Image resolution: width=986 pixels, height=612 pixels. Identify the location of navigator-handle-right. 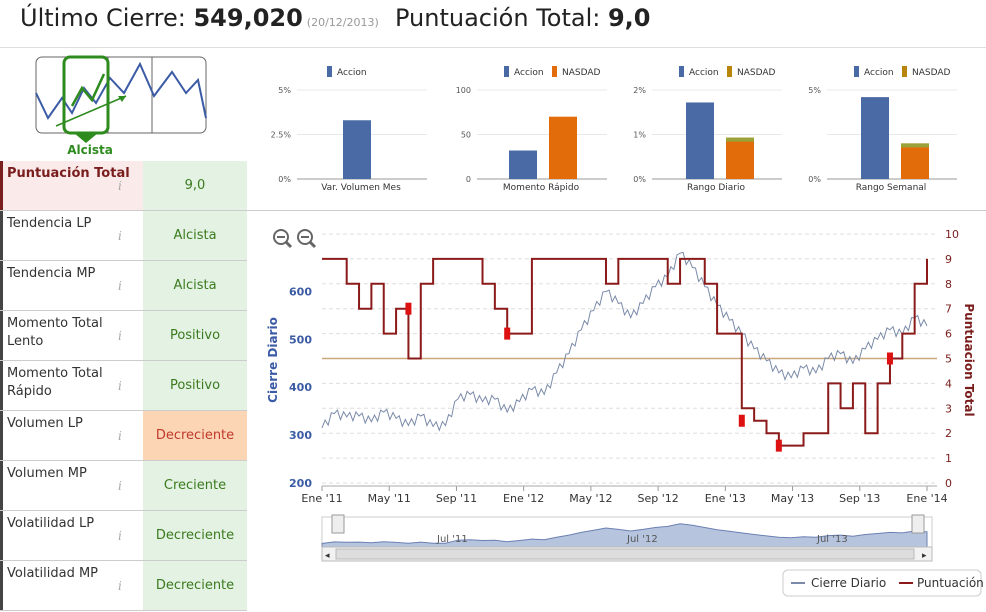
(918, 524).